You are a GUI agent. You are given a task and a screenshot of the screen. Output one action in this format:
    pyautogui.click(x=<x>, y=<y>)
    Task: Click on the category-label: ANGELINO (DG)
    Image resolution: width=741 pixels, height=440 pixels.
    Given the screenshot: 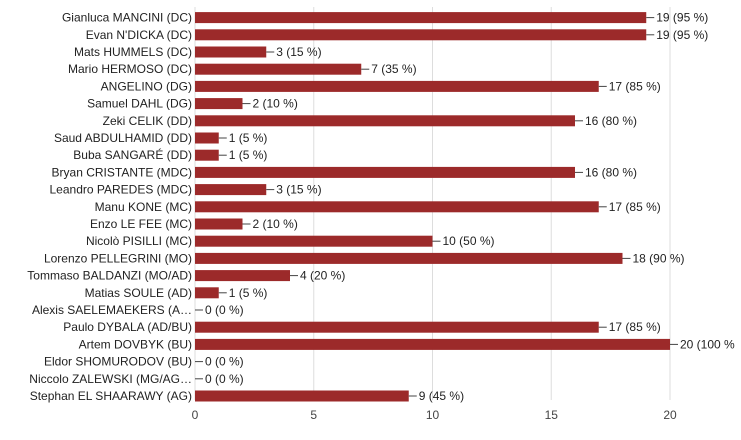 What is the action you would take?
    pyautogui.click(x=146, y=86)
    